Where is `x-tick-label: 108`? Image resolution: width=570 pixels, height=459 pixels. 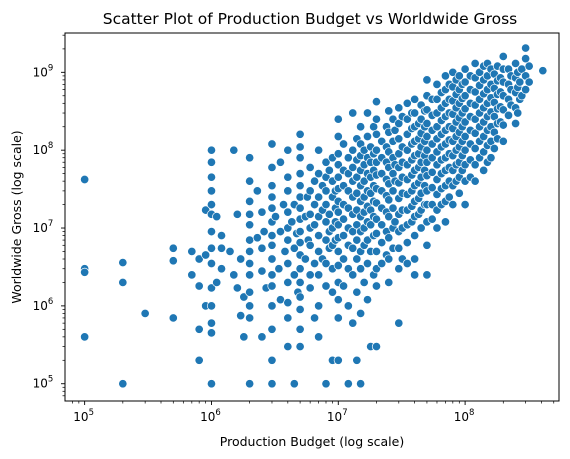
x-tick-label: 108 is located at coordinates (464, 416).